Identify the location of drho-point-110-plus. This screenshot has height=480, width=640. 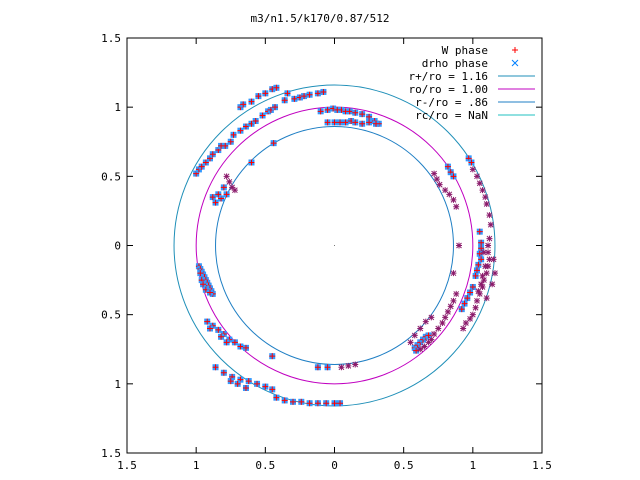
(272, 356).